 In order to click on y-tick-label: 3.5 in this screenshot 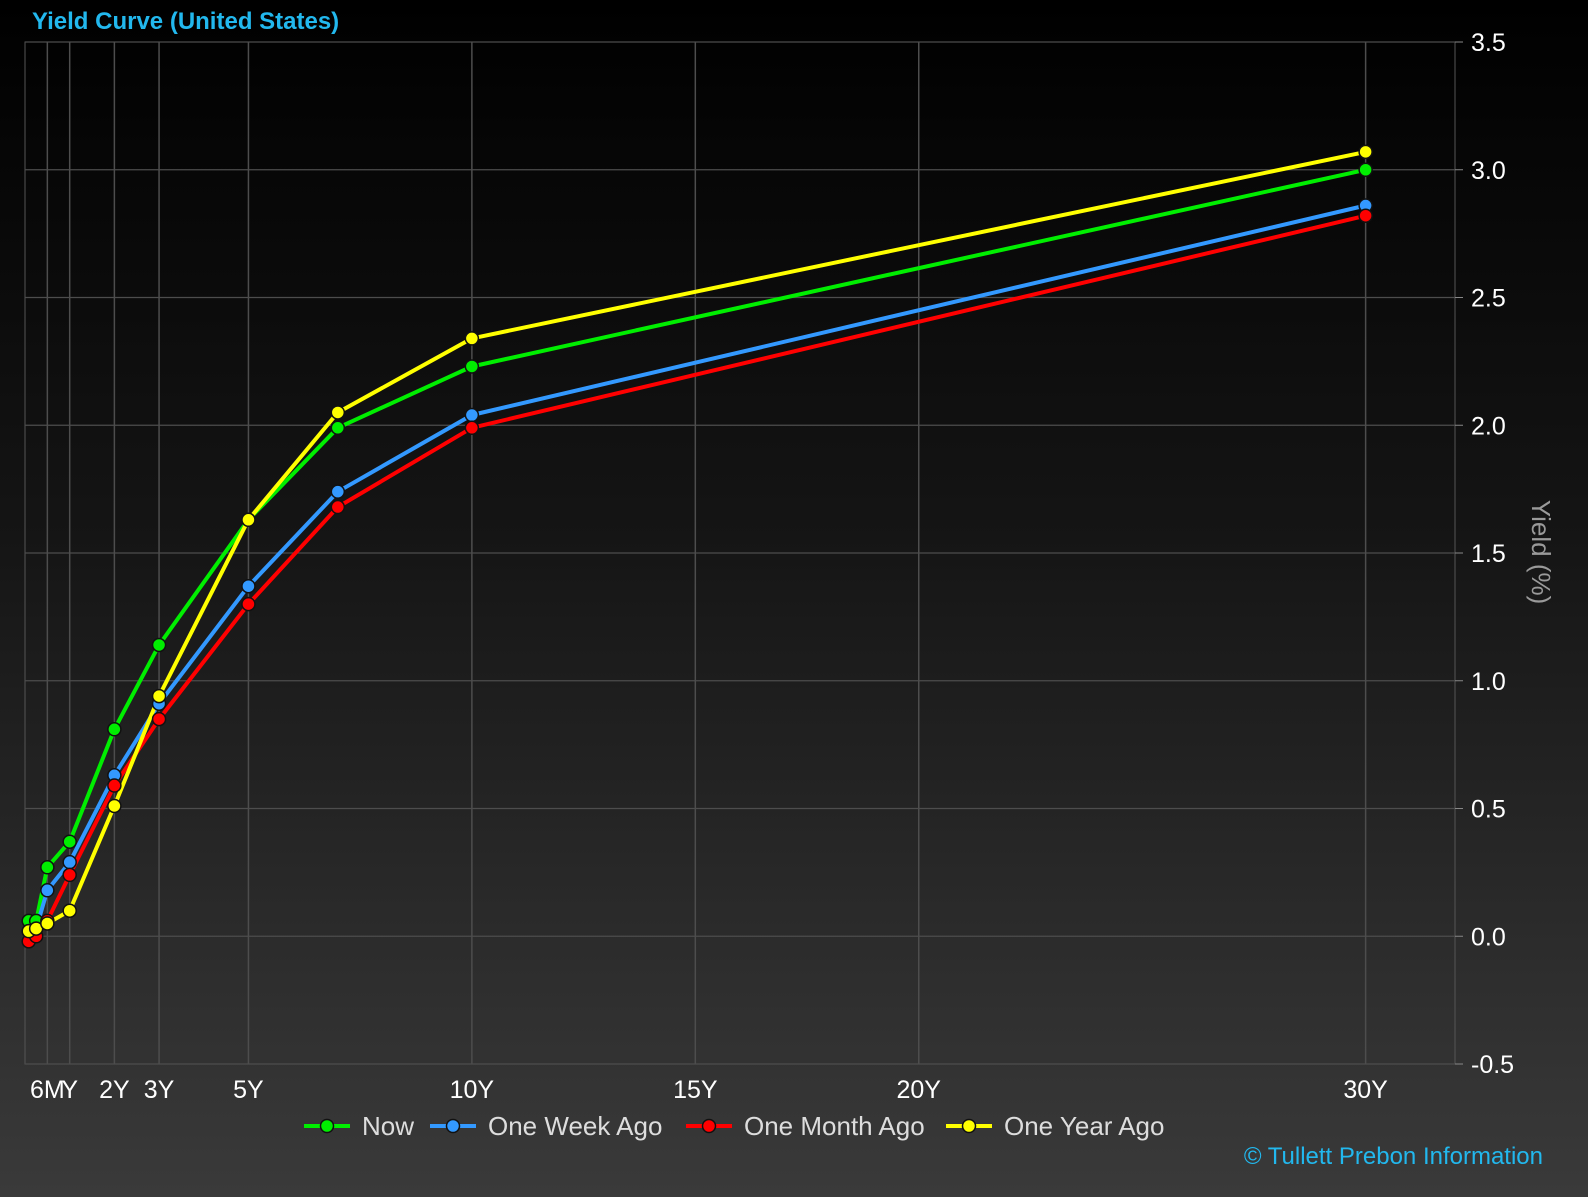, I will do `click(1488, 43)`.